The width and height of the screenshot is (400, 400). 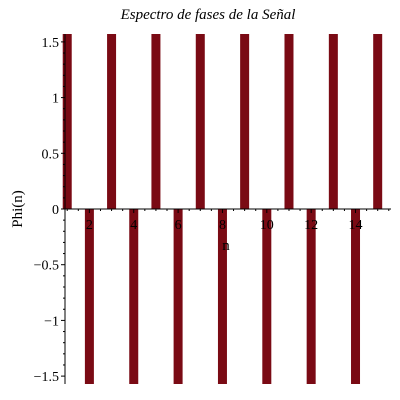 What do you see at coordinates (311, 225) in the screenshot?
I see `x-tick-label: 12` at bounding box center [311, 225].